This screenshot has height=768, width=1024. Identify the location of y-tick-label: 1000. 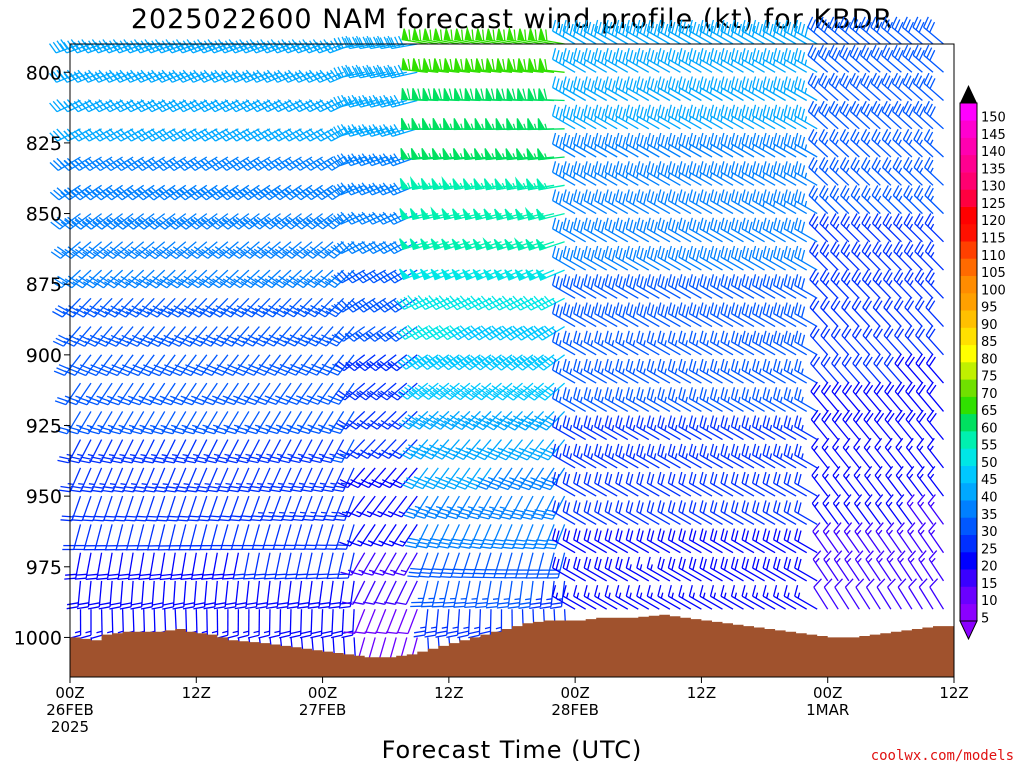
(38, 638).